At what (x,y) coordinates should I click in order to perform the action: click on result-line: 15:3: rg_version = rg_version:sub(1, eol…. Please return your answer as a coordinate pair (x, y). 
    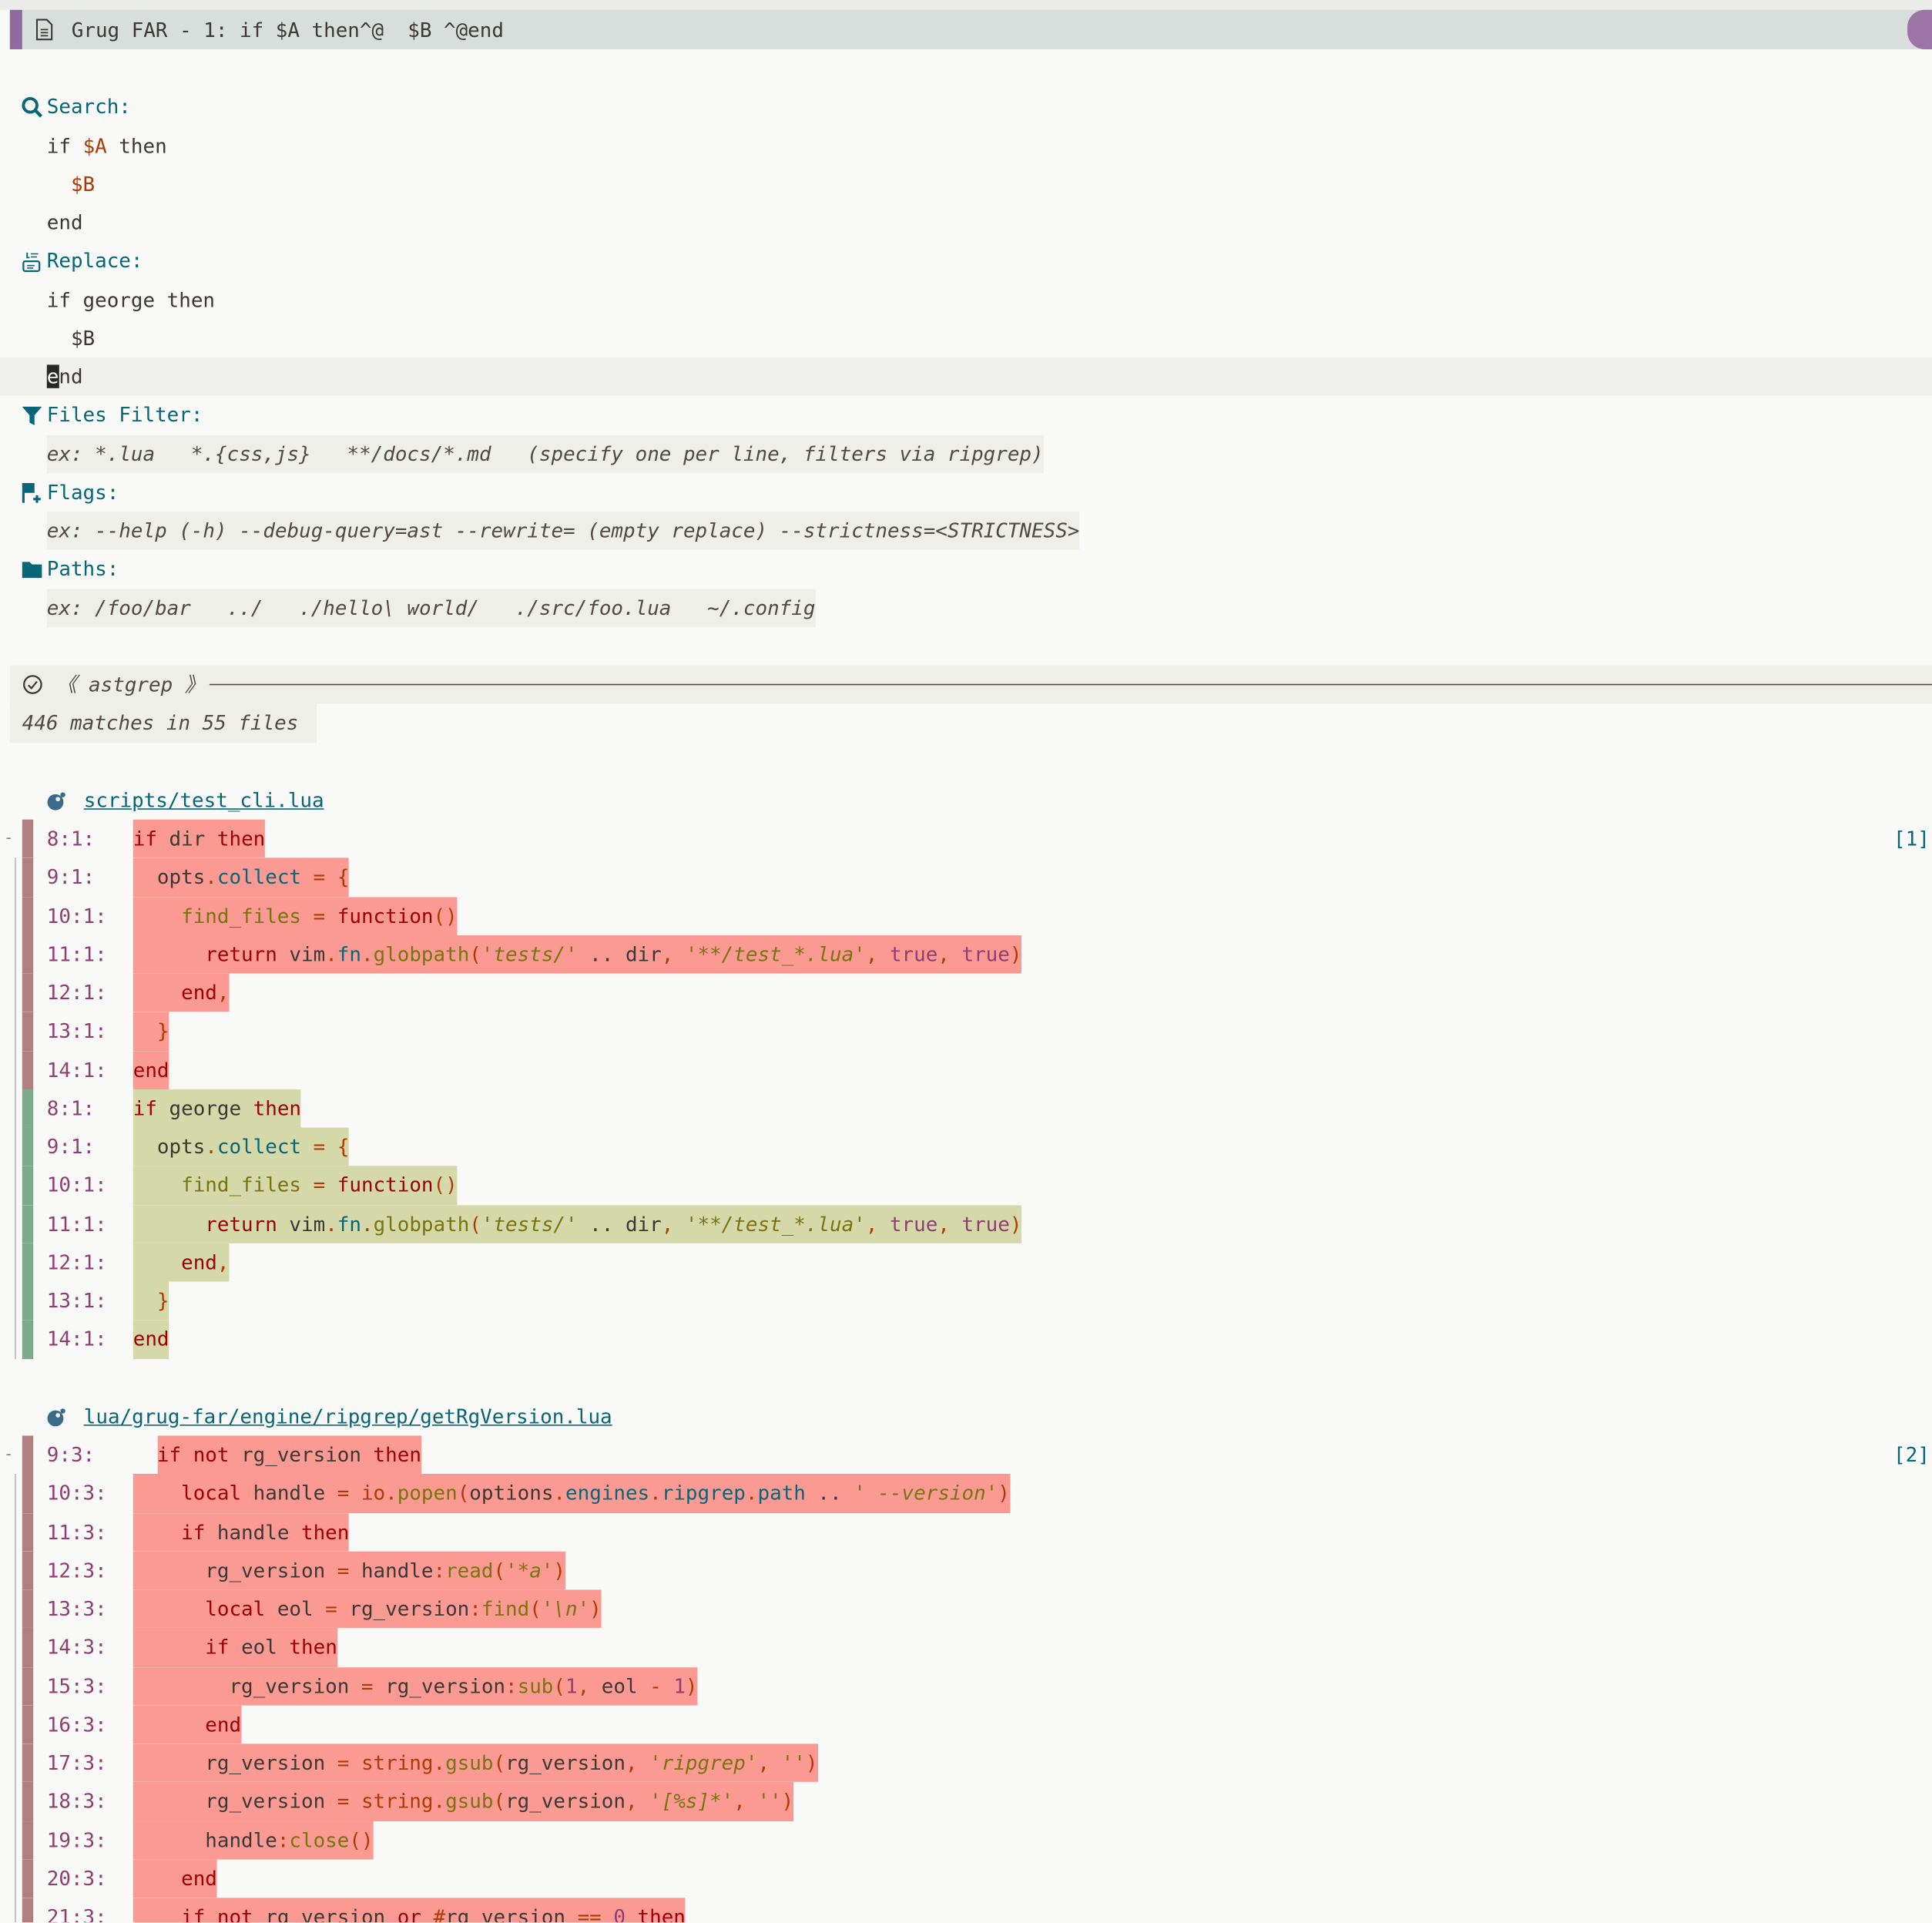
    Looking at the image, I should click on (966, 1686).